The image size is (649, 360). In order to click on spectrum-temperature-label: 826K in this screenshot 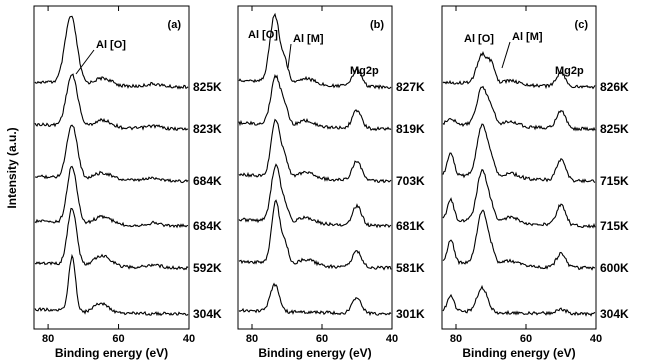, I will do `click(614, 87)`.